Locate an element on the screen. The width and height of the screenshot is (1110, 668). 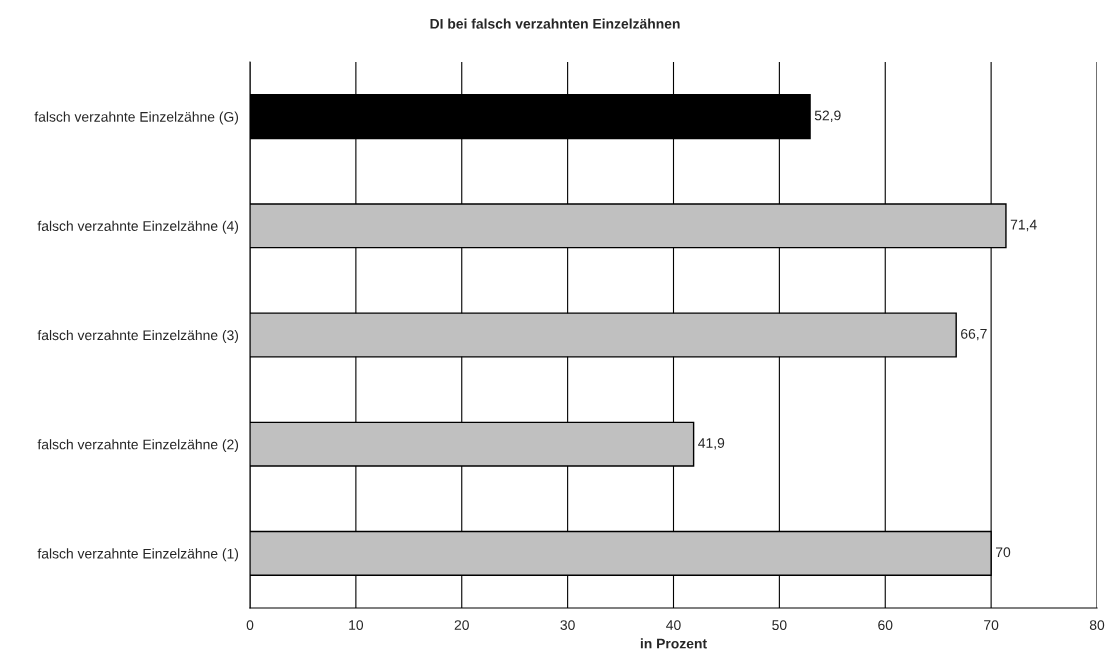
x-axis-title: in Prozent is located at coordinates (673, 643).